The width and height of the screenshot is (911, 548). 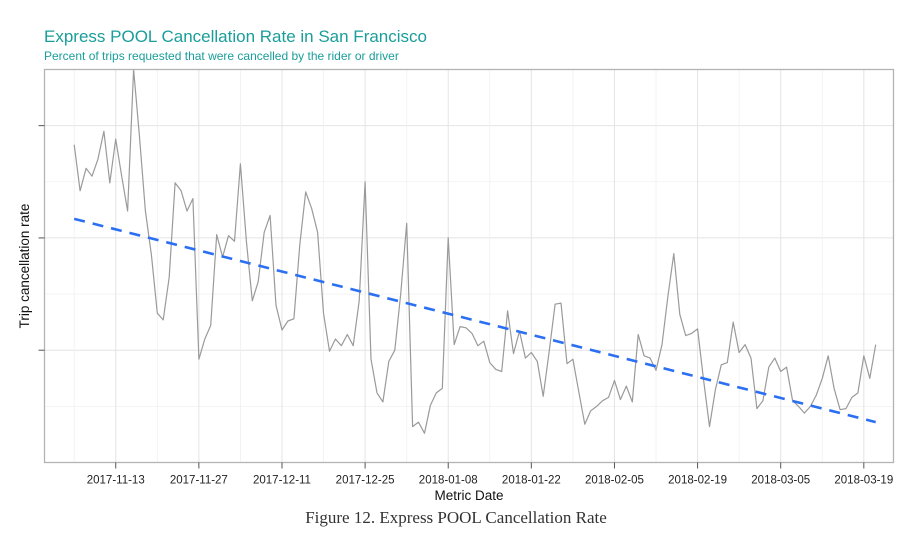 What do you see at coordinates (448, 481) in the screenshot?
I see `x-tick-label: 2018-01-08` at bounding box center [448, 481].